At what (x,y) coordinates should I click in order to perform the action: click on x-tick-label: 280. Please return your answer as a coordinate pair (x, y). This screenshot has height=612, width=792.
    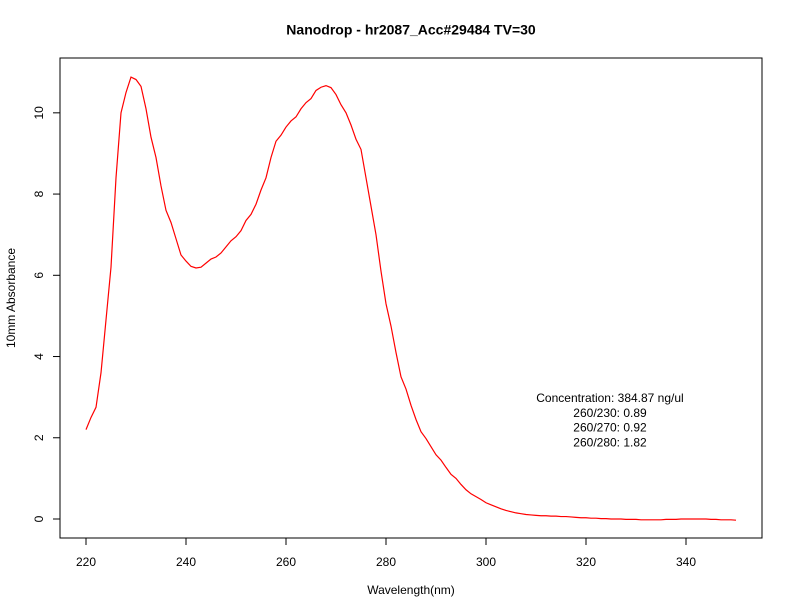
    Looking at the image, I should click on (386, 562).